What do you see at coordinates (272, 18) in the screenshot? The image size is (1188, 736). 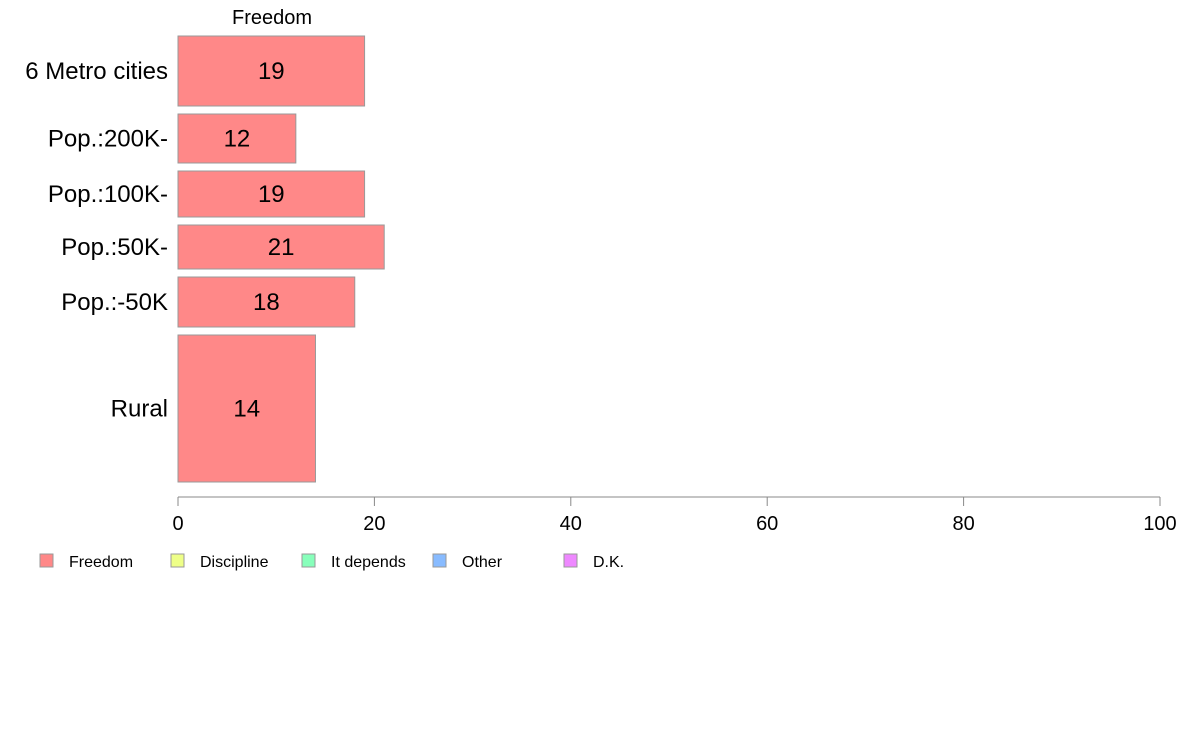 I see `panel-title: Freedom` at bounding box center [272, 18].